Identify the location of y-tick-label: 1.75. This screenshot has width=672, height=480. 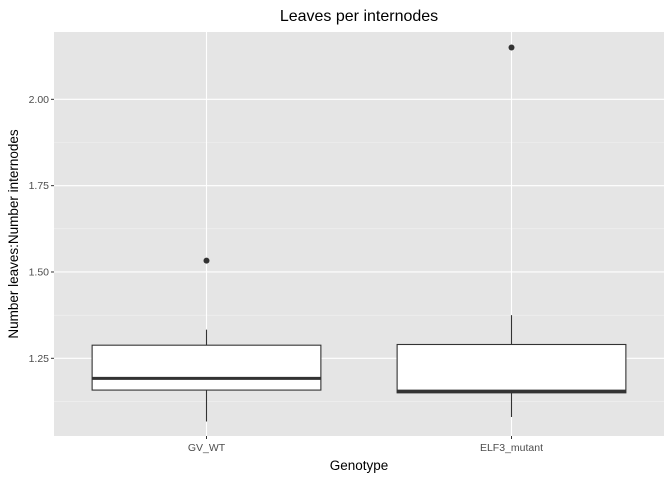
(39, 186).